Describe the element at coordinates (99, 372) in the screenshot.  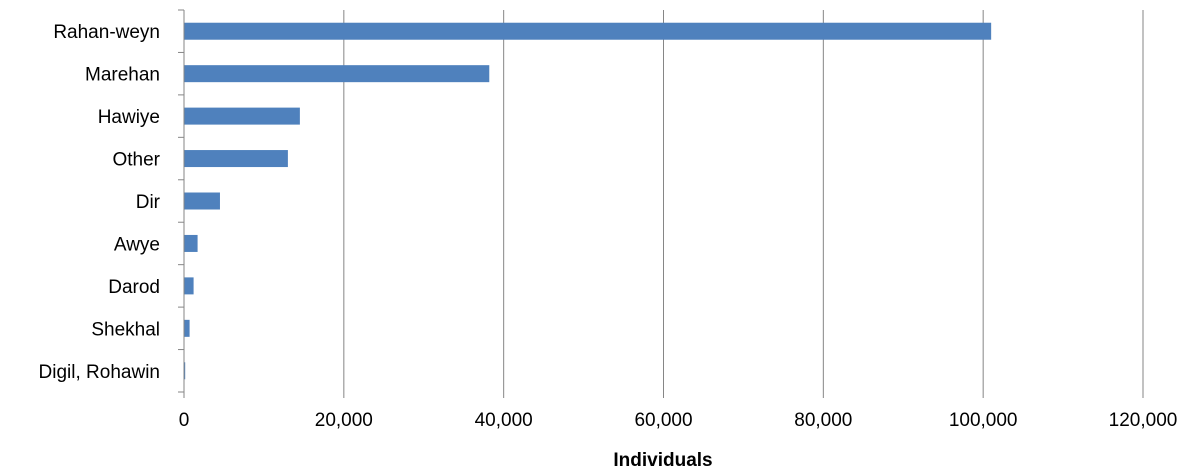
I see `category-label-8: Digil, Rohawin` at that location.